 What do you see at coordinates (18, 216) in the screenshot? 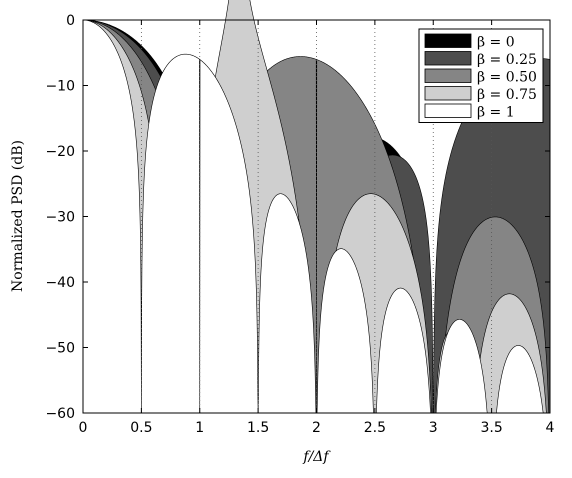
I see `y-axis-title: Normalized PSD (dB)` at bounding box center [18, 216].